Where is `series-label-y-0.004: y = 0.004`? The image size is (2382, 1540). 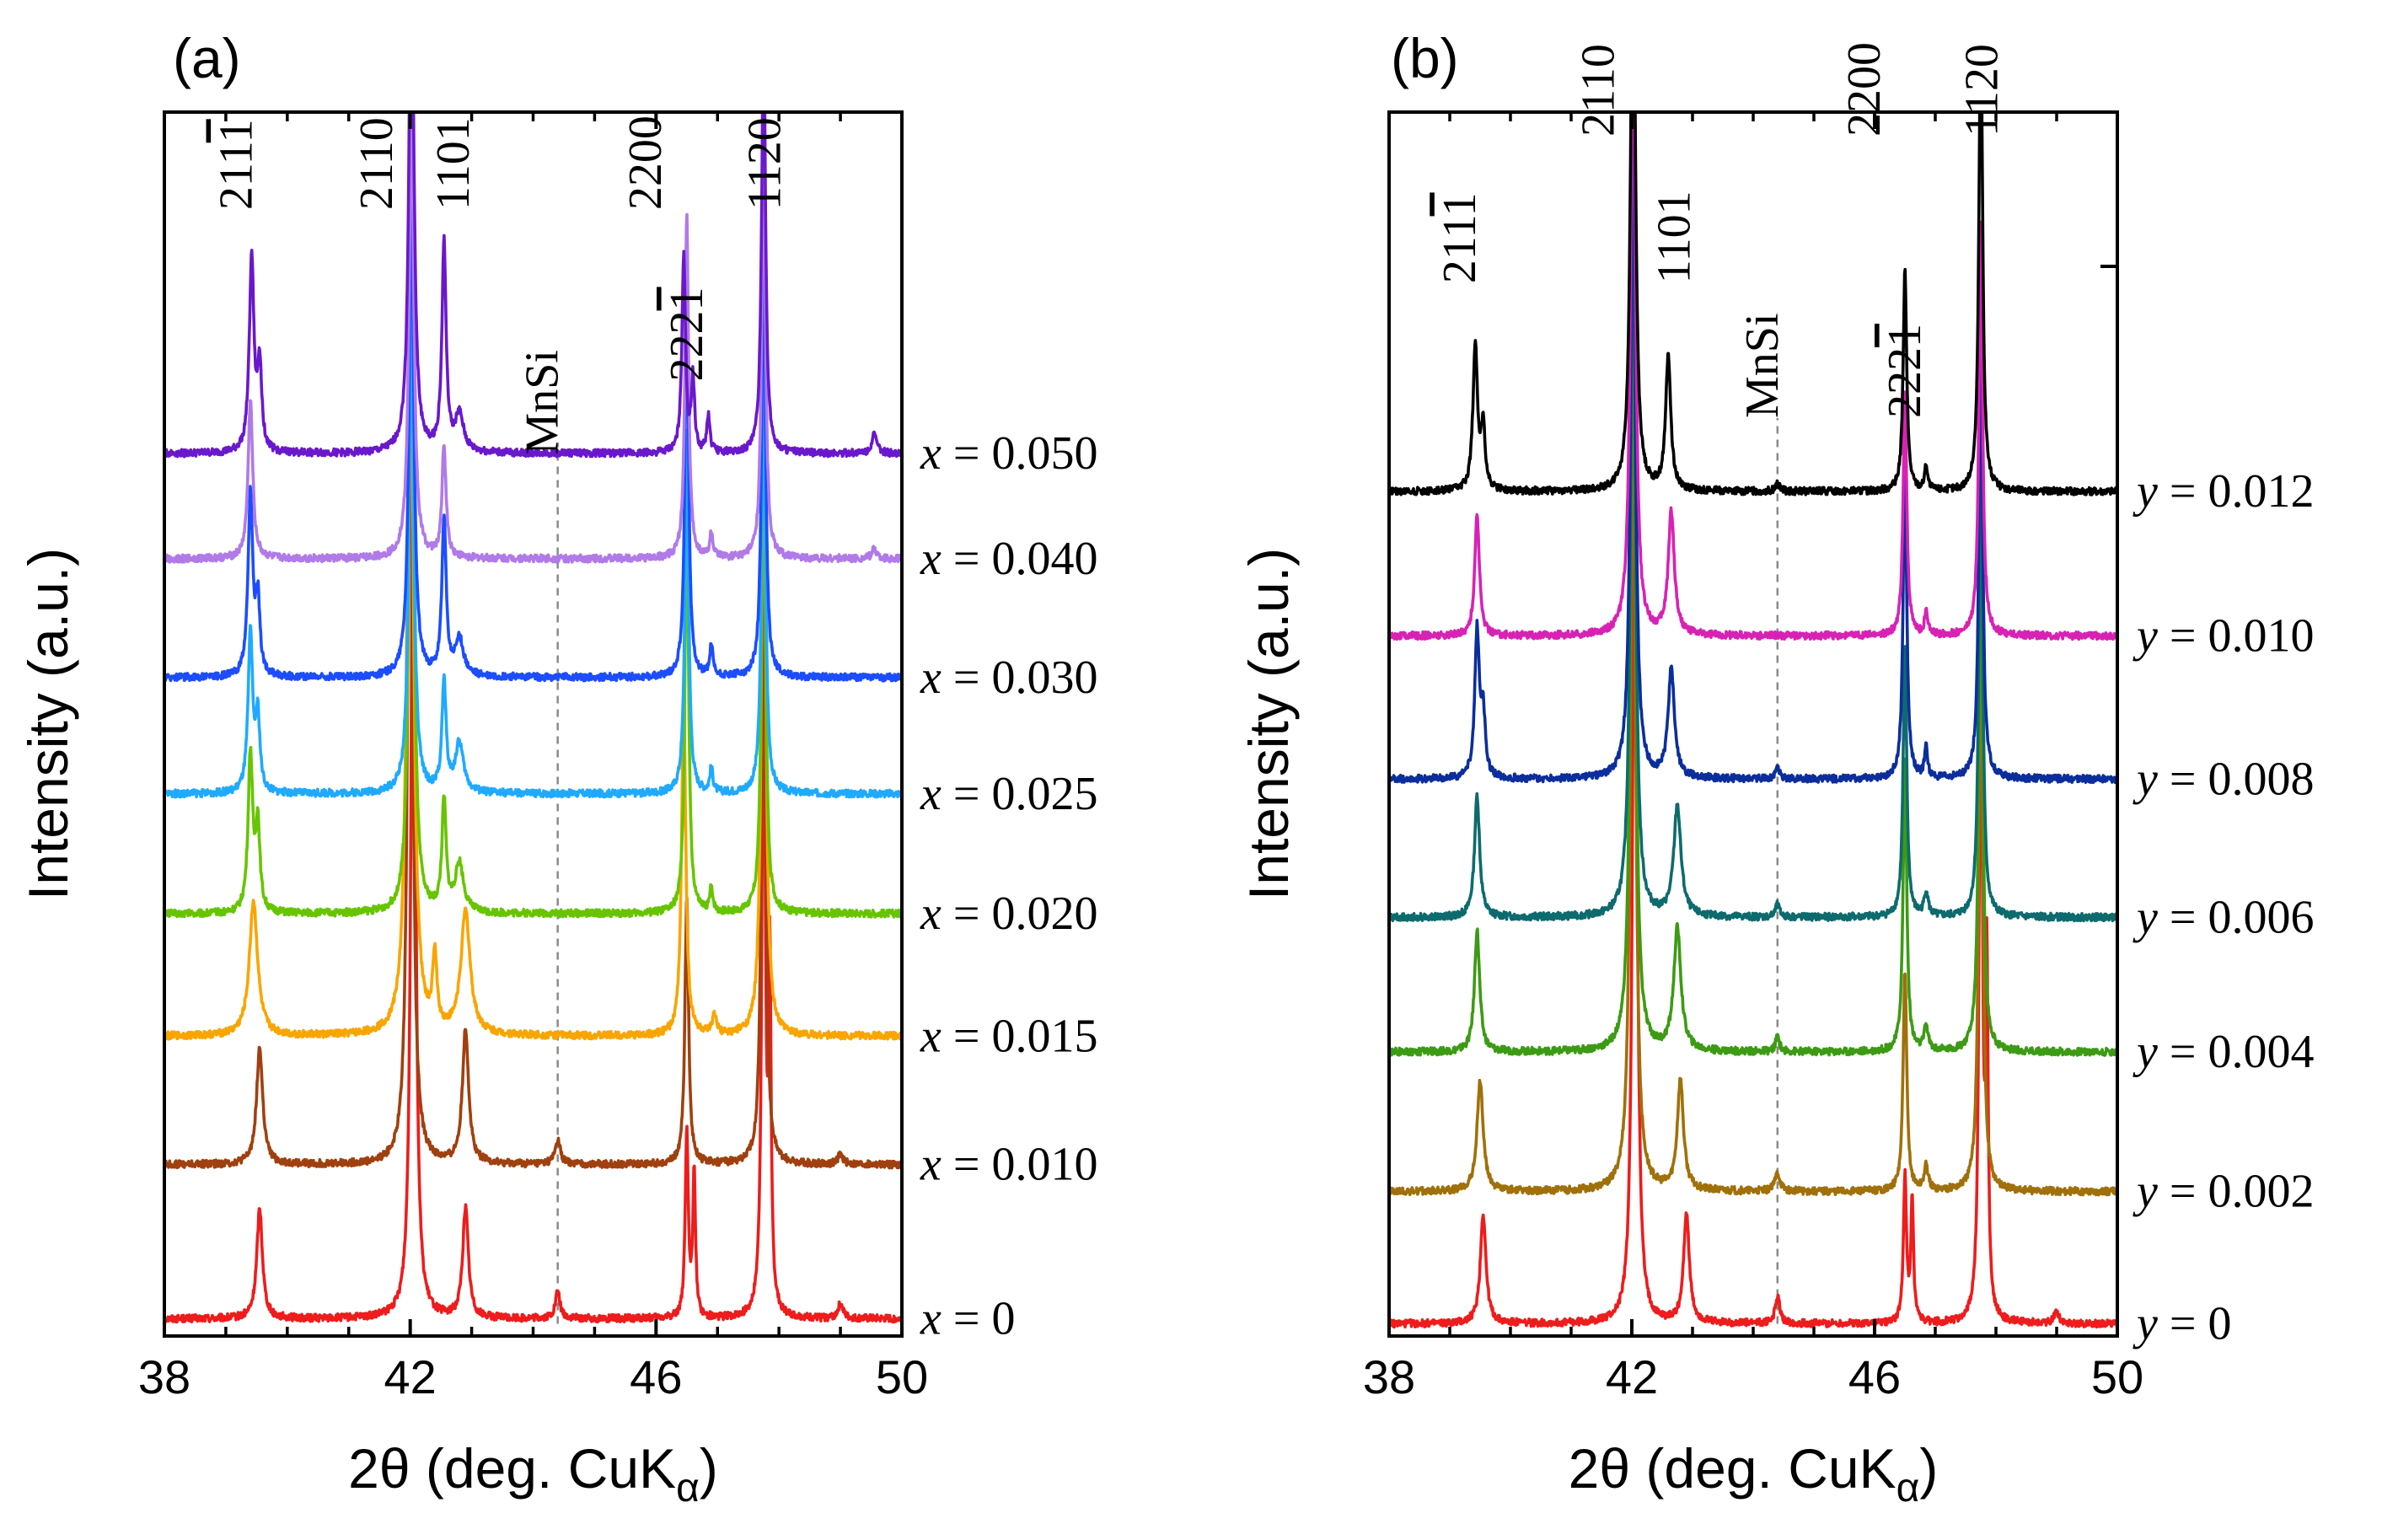 series-label-y-0.004: y = 0.004 is located at coordinates (2223, 1052).